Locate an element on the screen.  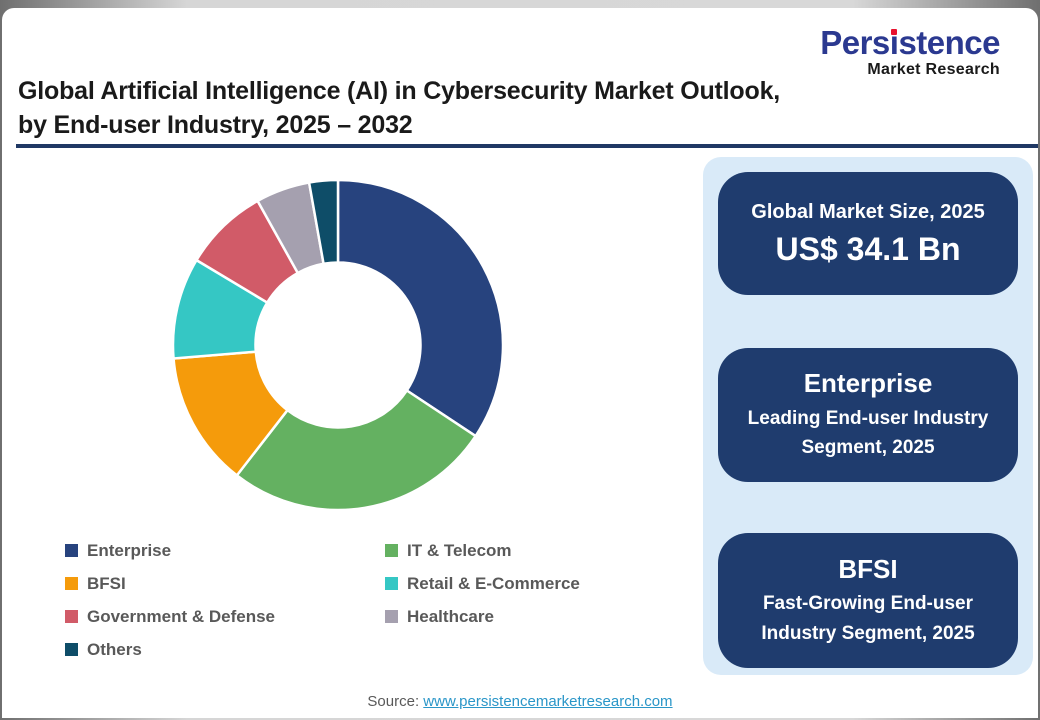
fast-growing-segment-name: BFSI is located at coordinates (868, 568).